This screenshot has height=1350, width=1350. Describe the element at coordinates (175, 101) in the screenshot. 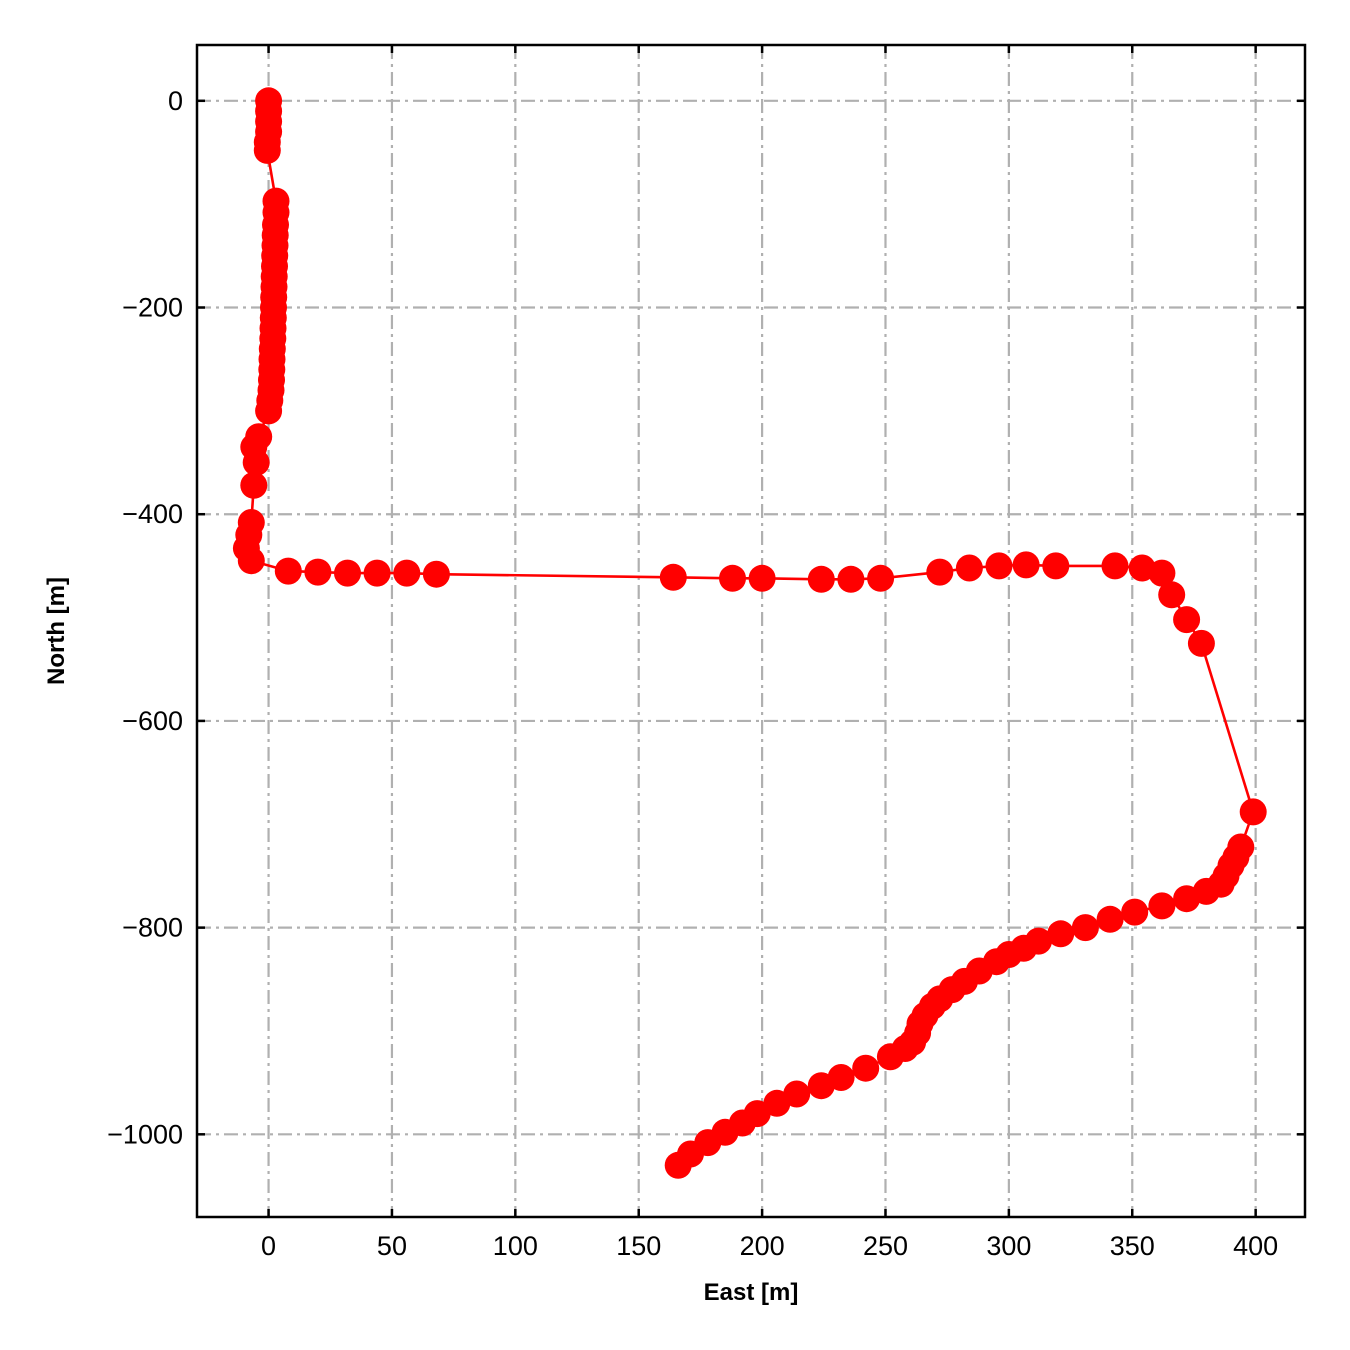

I see `y-tick-label: 0` at that location.